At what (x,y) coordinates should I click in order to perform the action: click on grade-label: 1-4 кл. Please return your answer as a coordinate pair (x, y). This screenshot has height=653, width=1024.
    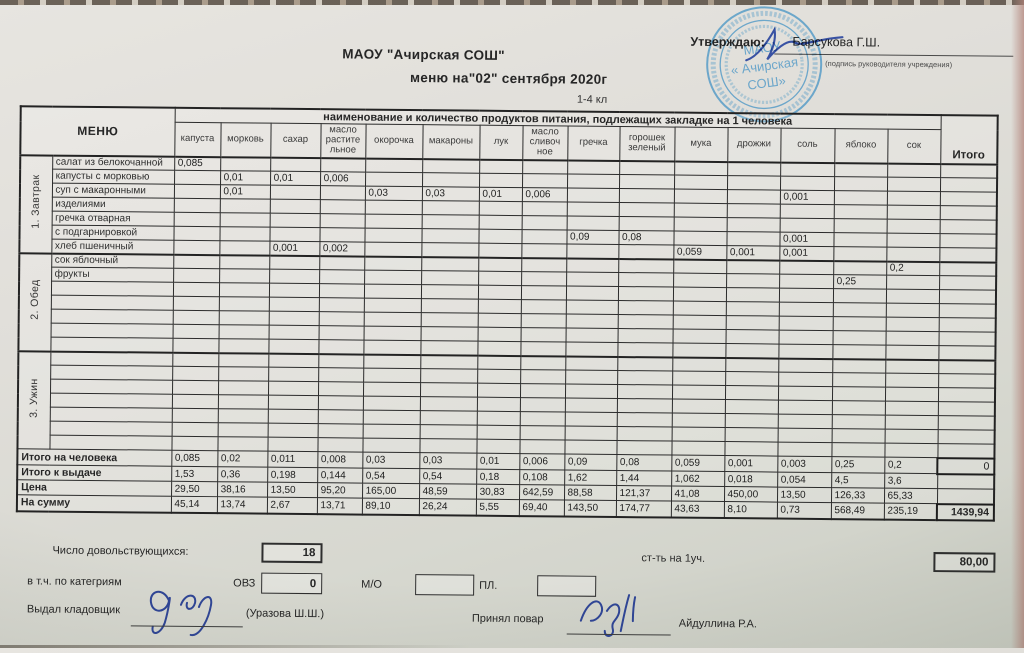
    Looking at the image, I should click on (592, 99).